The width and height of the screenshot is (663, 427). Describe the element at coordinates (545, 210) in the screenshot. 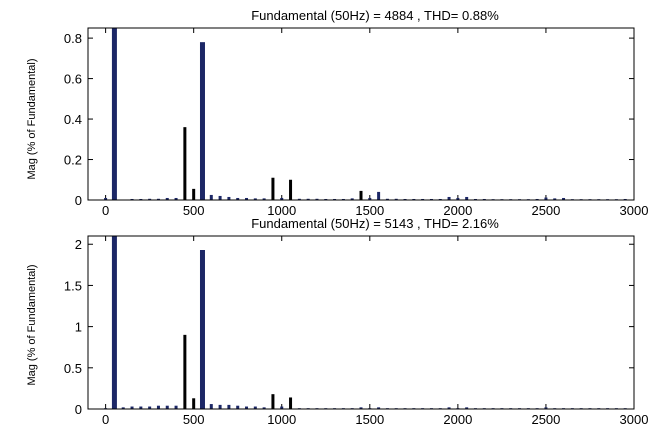

I see `chart-top-xtick-label-5: 2500` at that location.